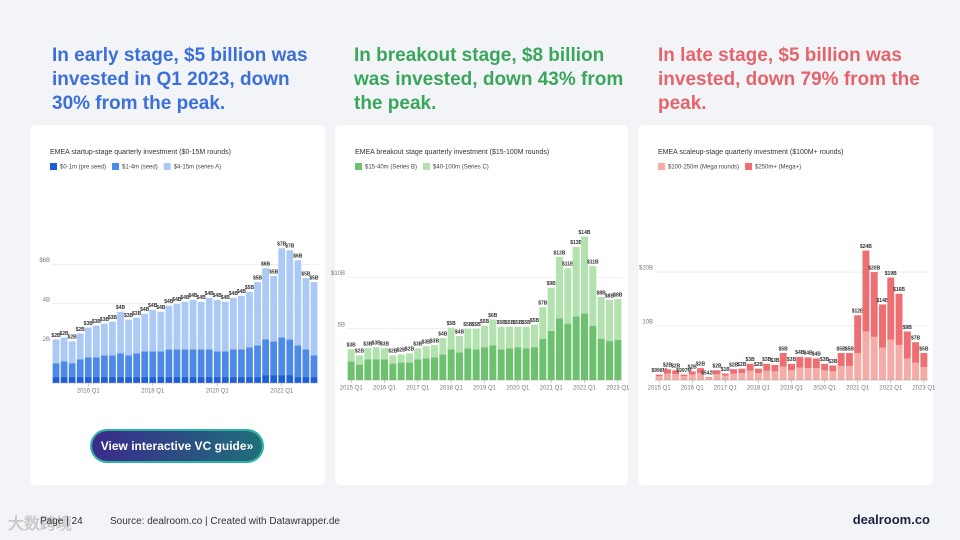 The width and height of the screenshot is (960, 540). What do you see at coordinates (660, 389) in the screenshot?
I see `x-tick-label: 2015 Q1` at bounding box center [660, 389].